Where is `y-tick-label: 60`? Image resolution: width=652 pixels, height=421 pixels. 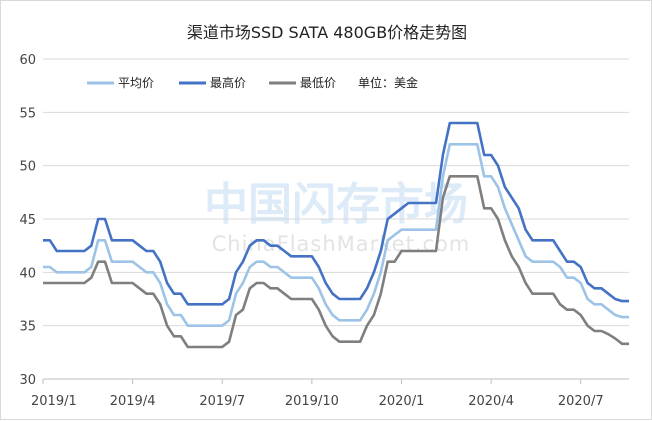 y-tick-label: 60 is located at coordinates (27, 60).